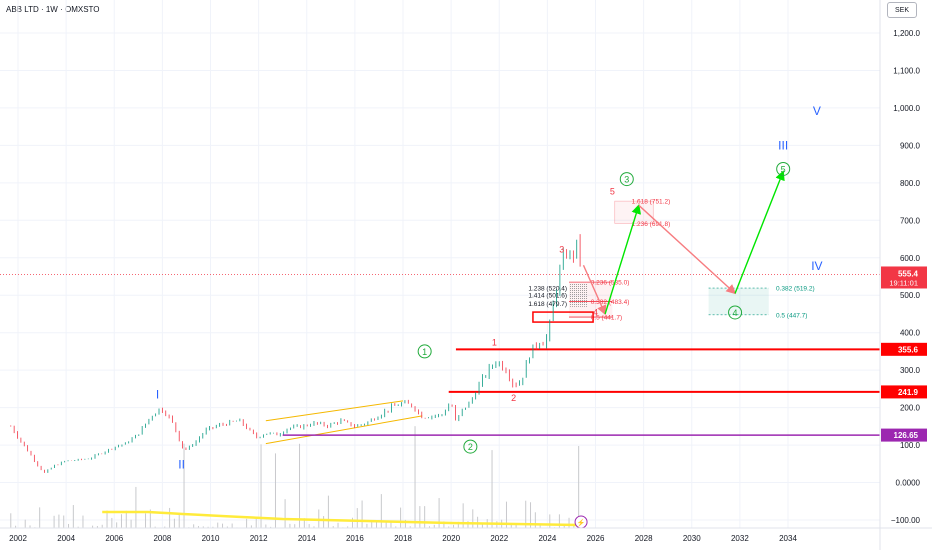 Image resolution: width=932 pixels, height=550 pixels. What do you see at coordinates (910, 408) in the screenshot?
I see `y-tick-label: 200.0` at bounding box center [910, 408].